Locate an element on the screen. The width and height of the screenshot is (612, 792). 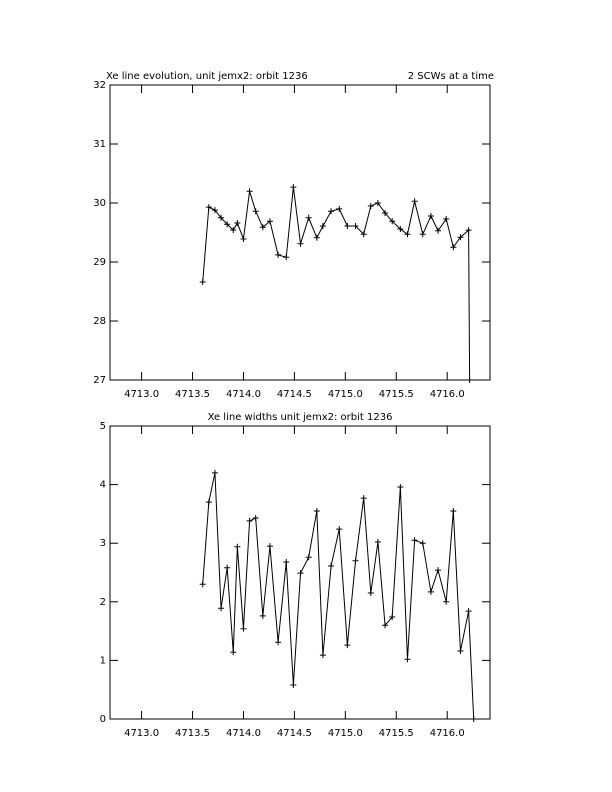
y-tick-label: 31 is located at coordinates (99, 144).